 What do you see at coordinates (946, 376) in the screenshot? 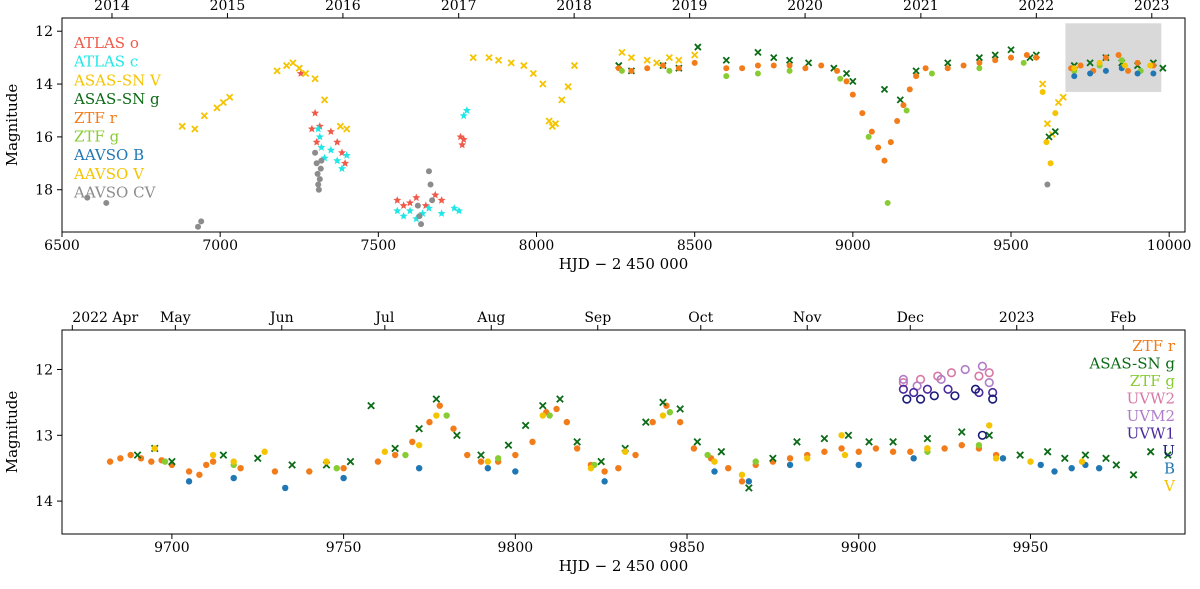
I see `series-uvm2` at bounding box center [946, 376].